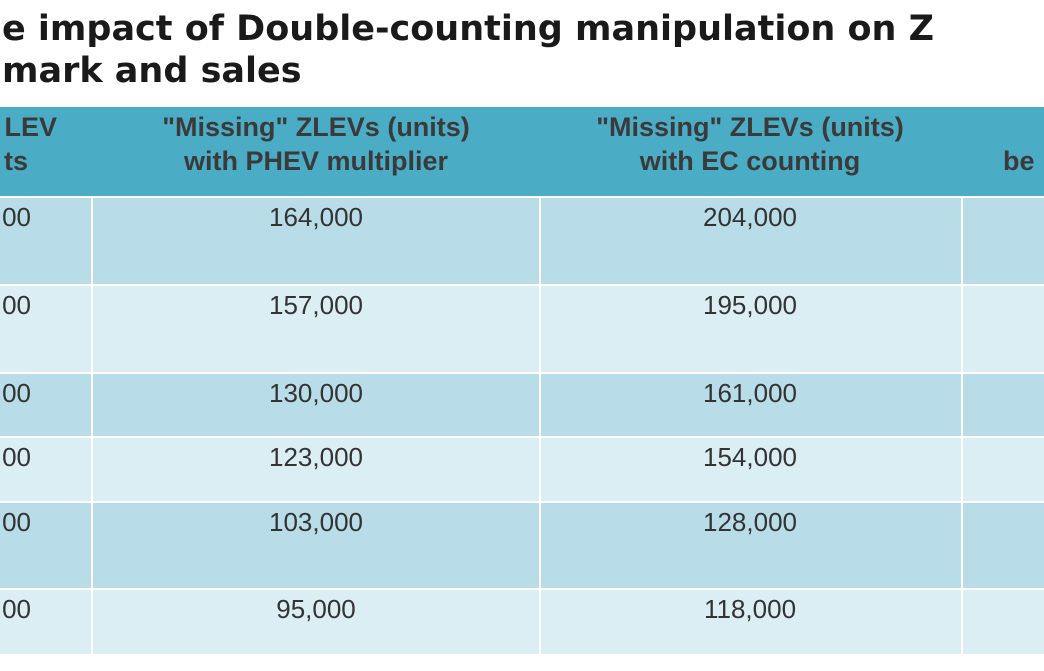 The width and height of the screenshot is (1044, 671). I want to click on table-cell: 103,000, so click(316, 522).